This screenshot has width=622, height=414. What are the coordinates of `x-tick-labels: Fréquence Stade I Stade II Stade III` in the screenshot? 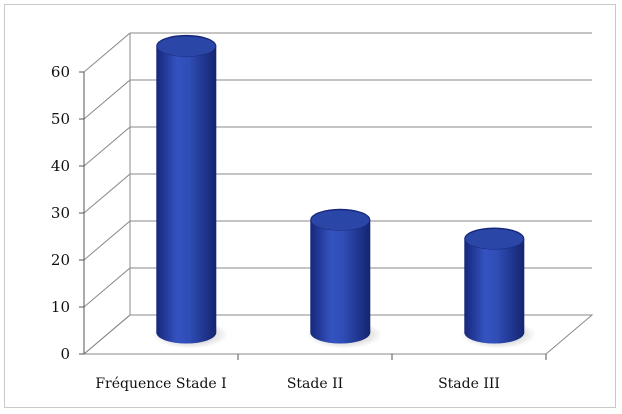 It's located at (297, 384).